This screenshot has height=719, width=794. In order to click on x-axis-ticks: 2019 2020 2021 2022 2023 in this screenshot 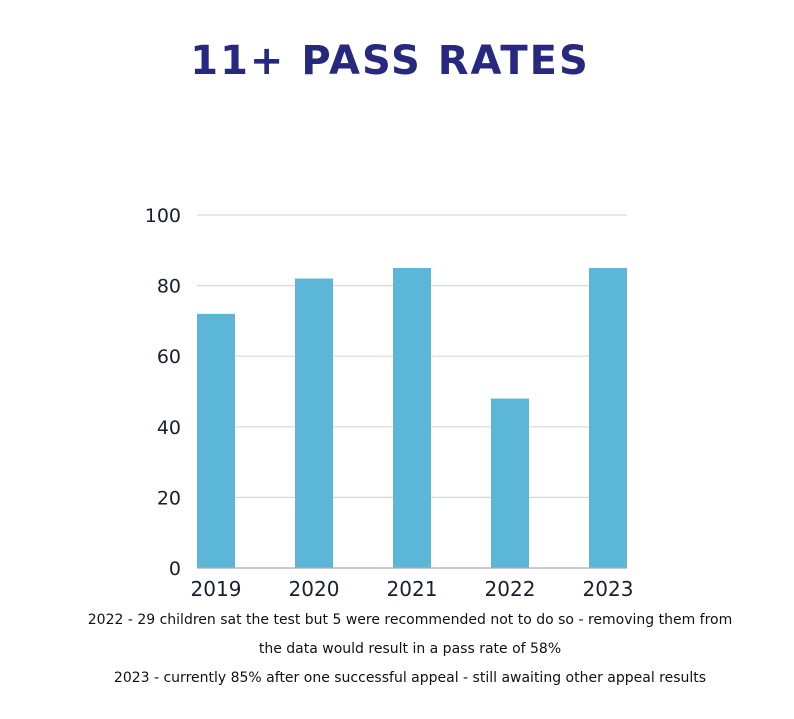, I will do `click(412, 588)`.